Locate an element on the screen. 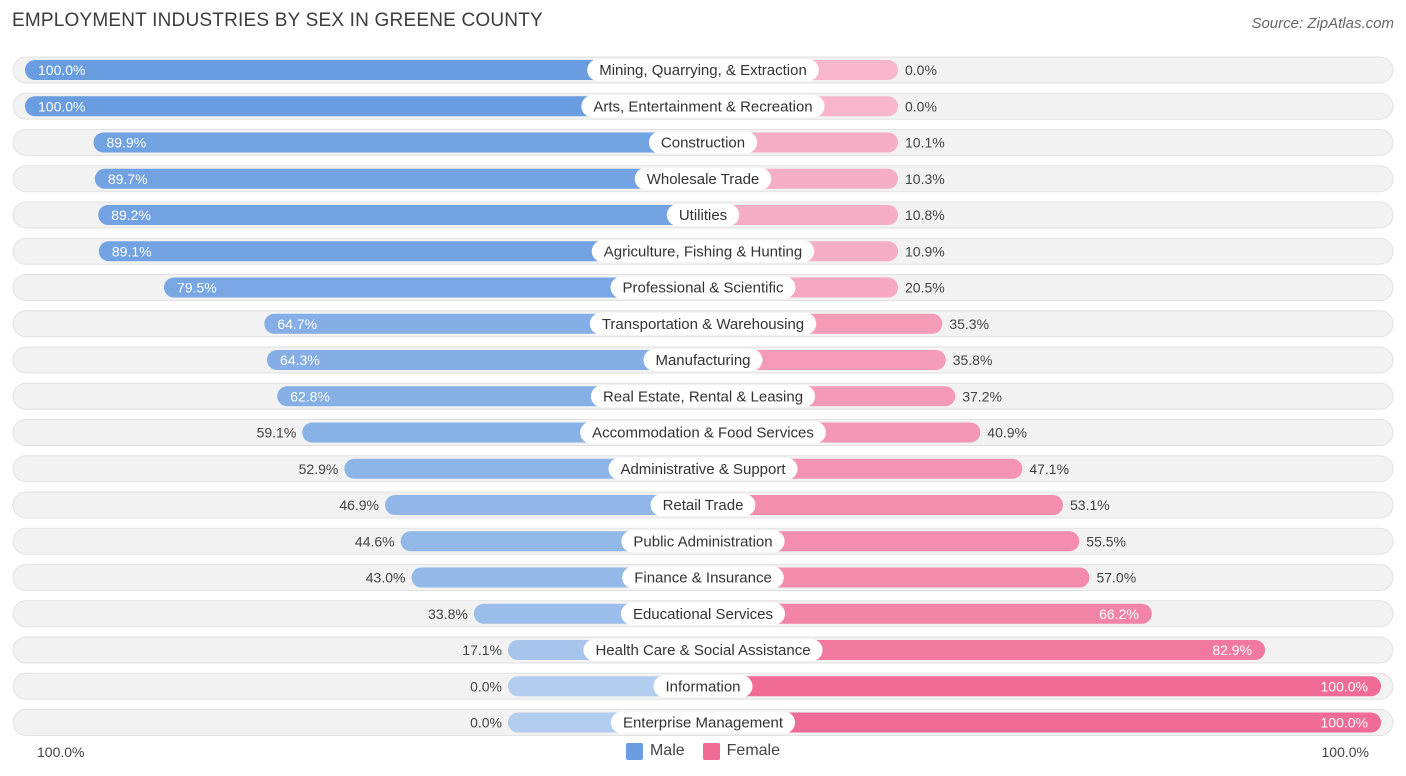 This screenshot has width=1406, height=776. bar-male-manufacturing is located at coordinates (485, 360).